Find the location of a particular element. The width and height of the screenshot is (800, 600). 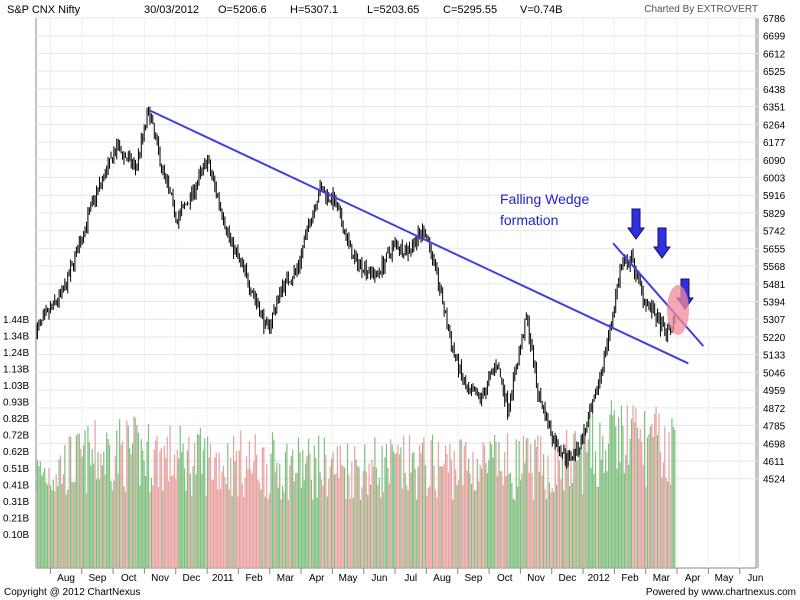

price-tick-label: 4611 is located at coordinates (774, 462).